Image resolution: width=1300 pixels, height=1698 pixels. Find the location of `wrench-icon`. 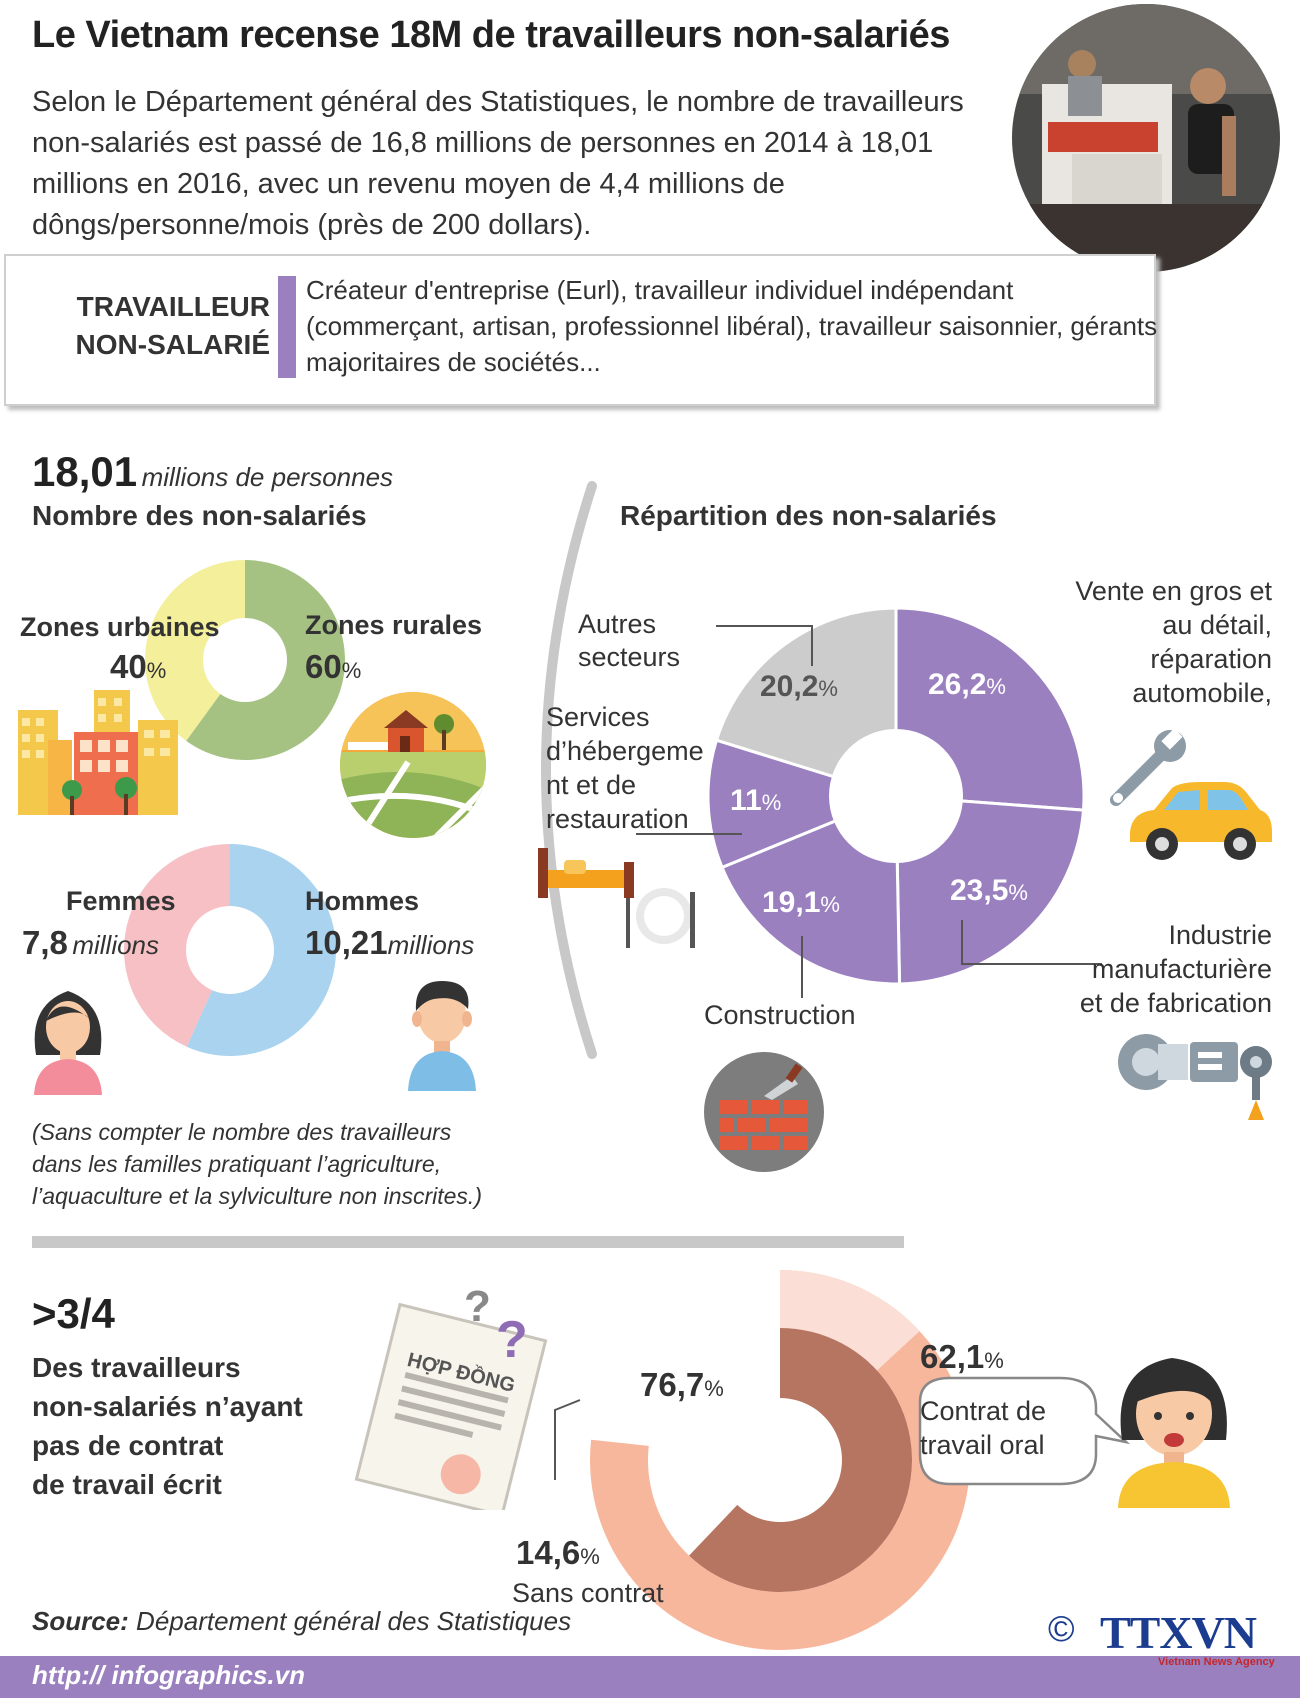

wrench-icon is located at coordinates (1148, 767).